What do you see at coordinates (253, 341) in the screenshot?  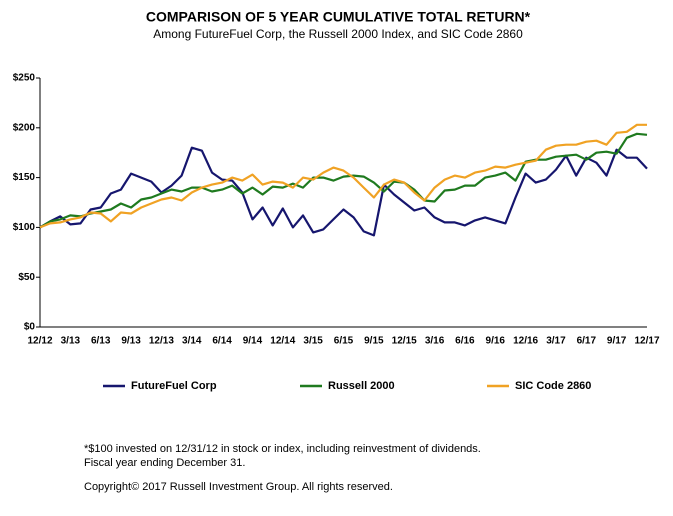 I see `x-tick-label: 9/14` at bounding box center [253, 341].